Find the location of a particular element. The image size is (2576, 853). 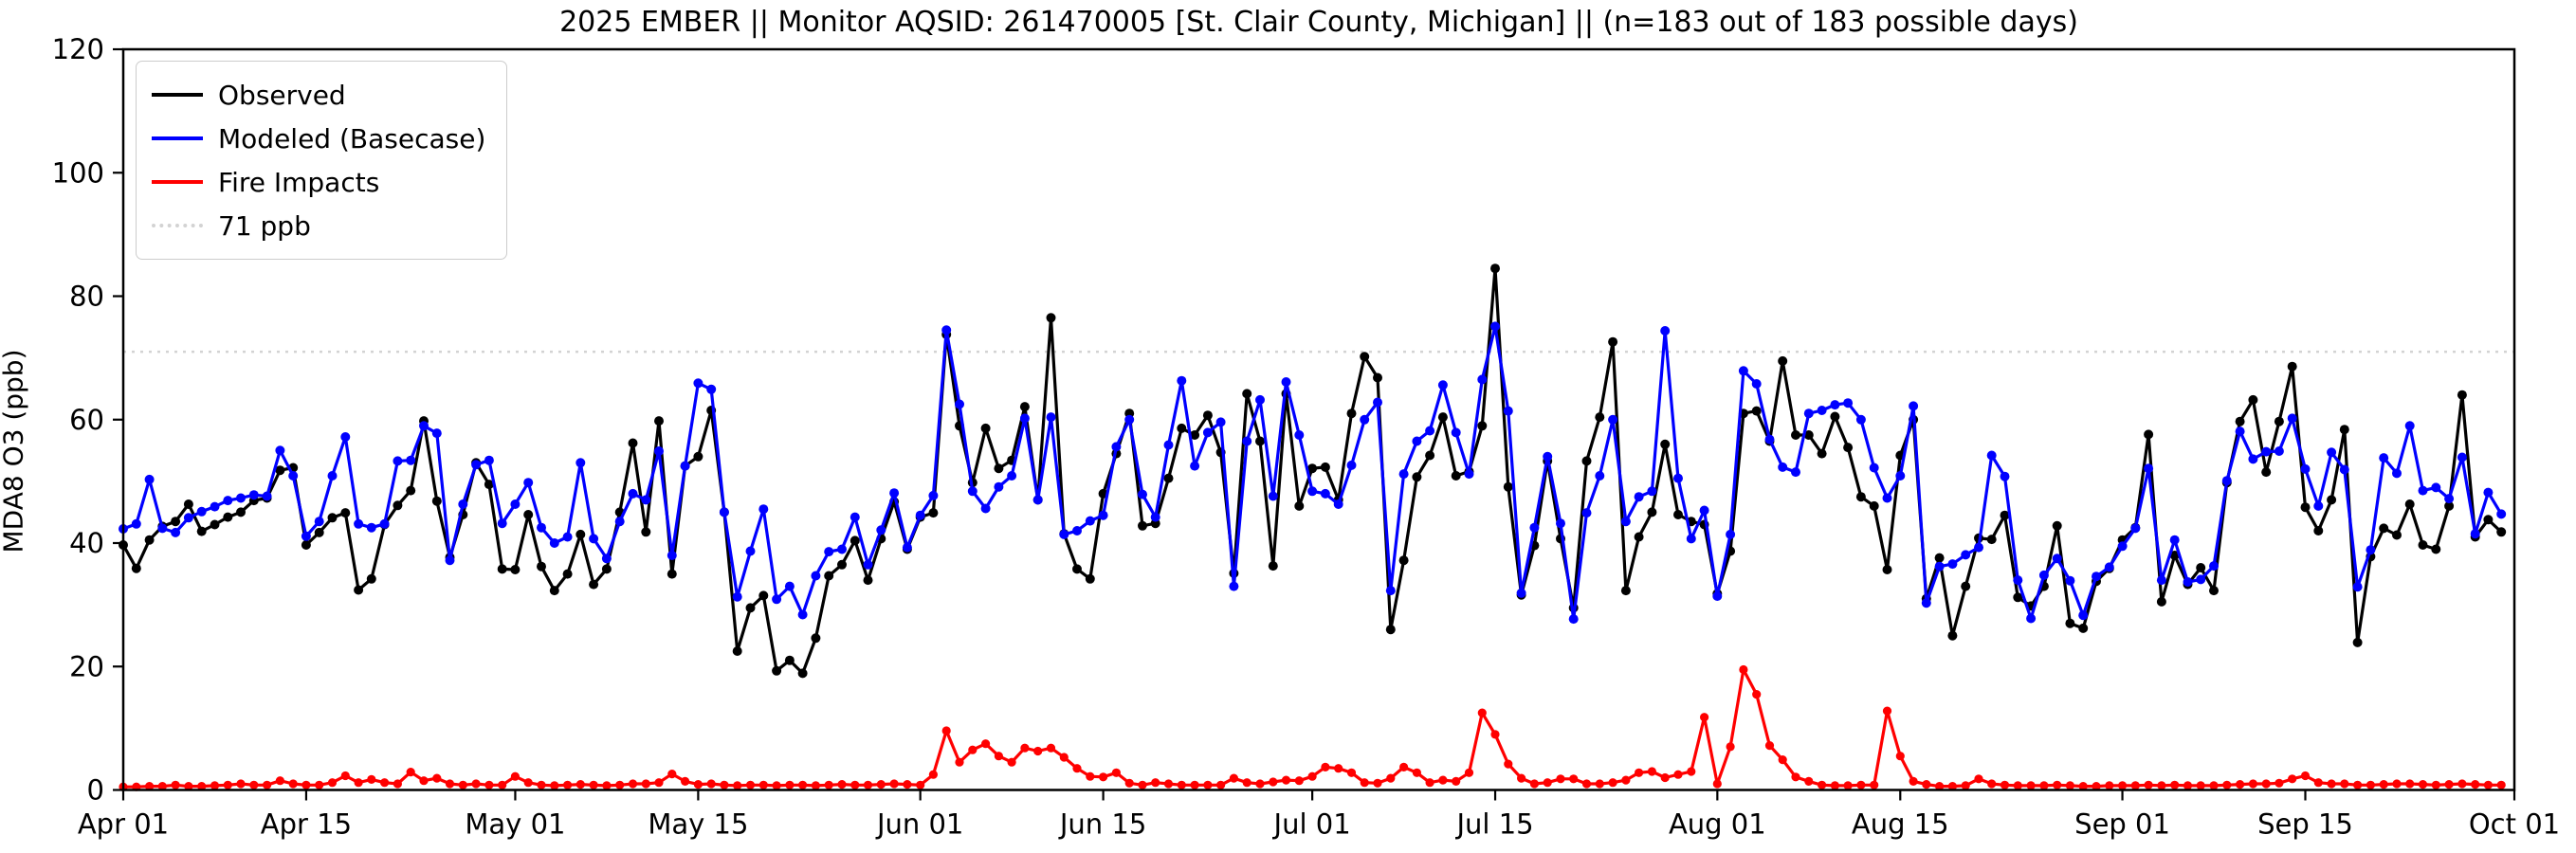

modeled-line-swatch is located at coordinates (177, 138).